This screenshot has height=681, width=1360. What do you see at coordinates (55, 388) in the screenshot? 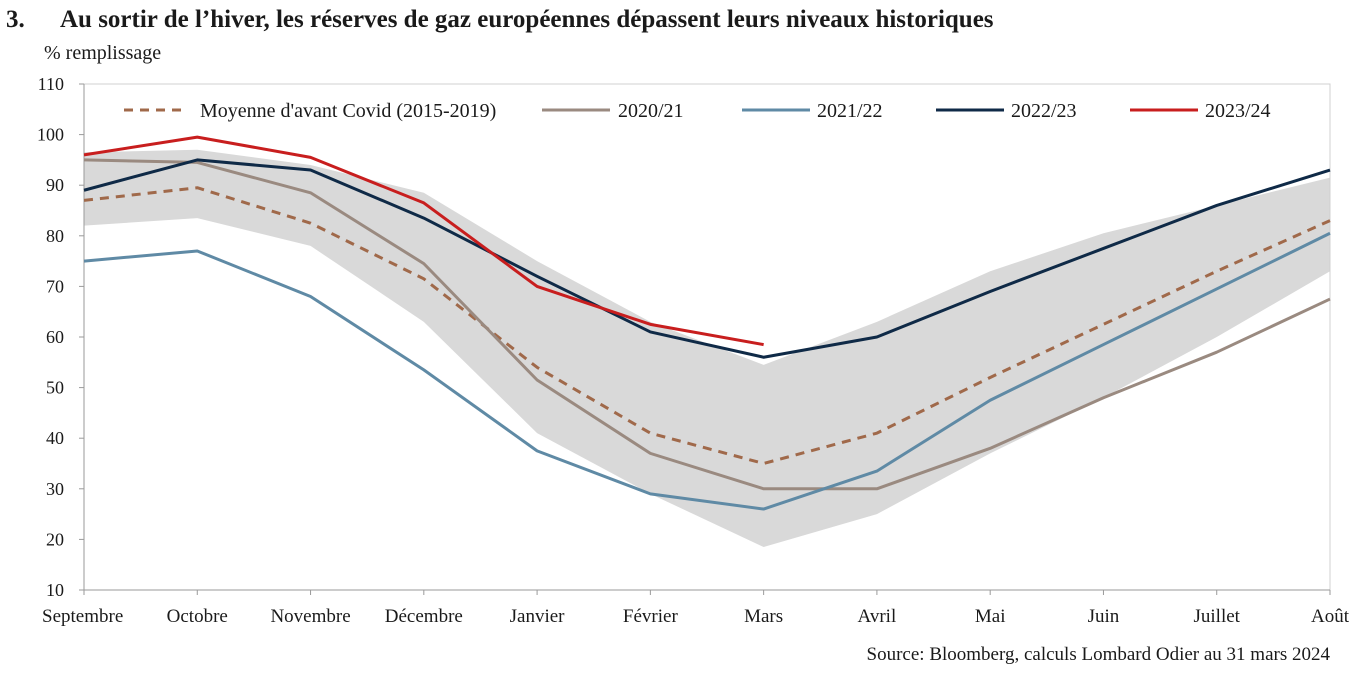
I see `y-tick-label: 50` at bounding box center [55, 388].